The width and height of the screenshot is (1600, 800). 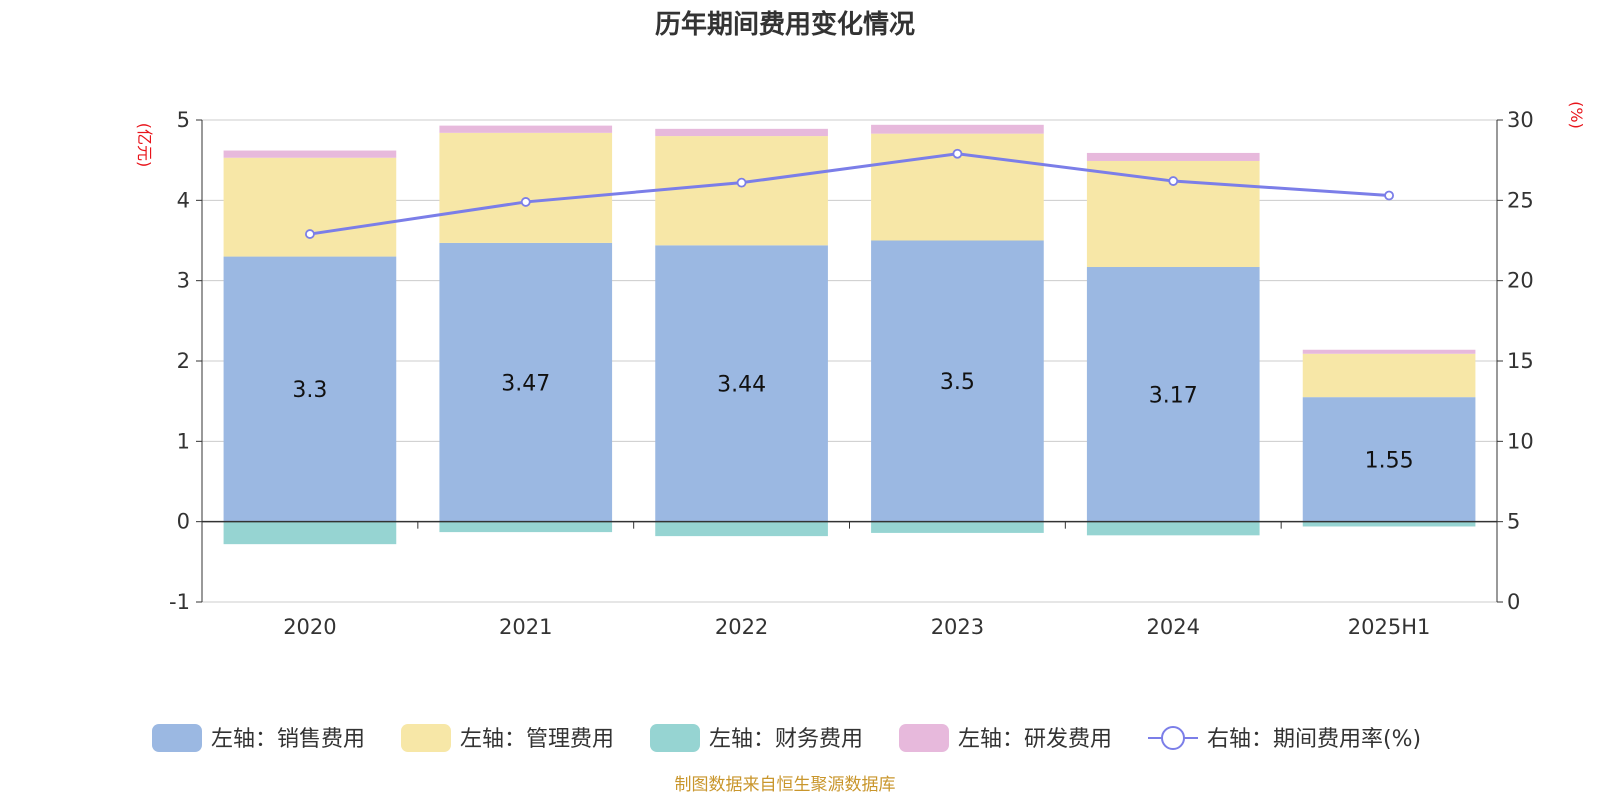 What do you see at coordinates (179, 602) in the screenshot?
I see `left-tick-label: -1` at bounding box center [179, 602].